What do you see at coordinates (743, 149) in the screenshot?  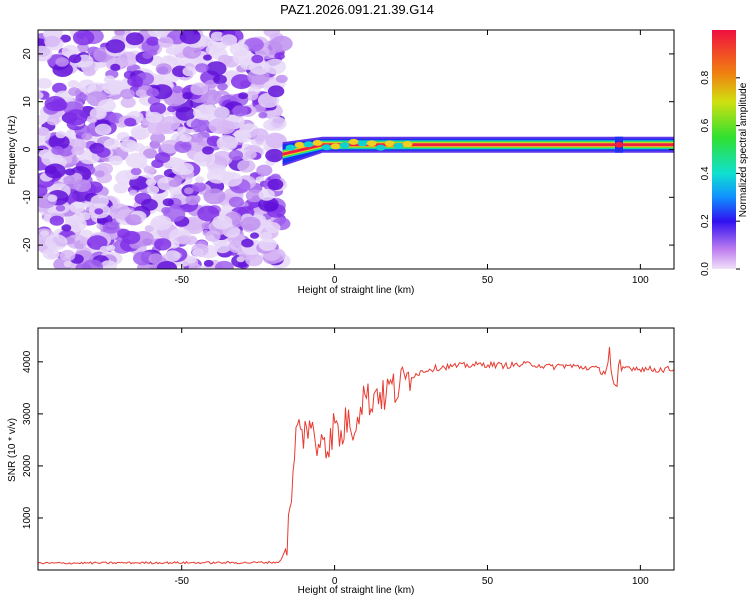 I see `colorbar-label: Normalized spectral amplitude` at bounding box center [743, 149].